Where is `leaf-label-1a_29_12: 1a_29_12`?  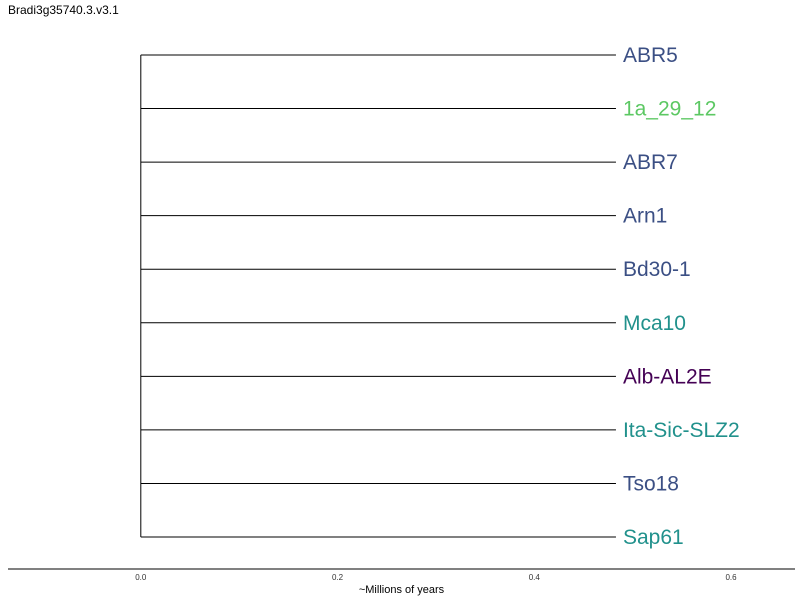
leaf-label-1a_29_12: 1a_29_12 is located at coordinates (669, 109).